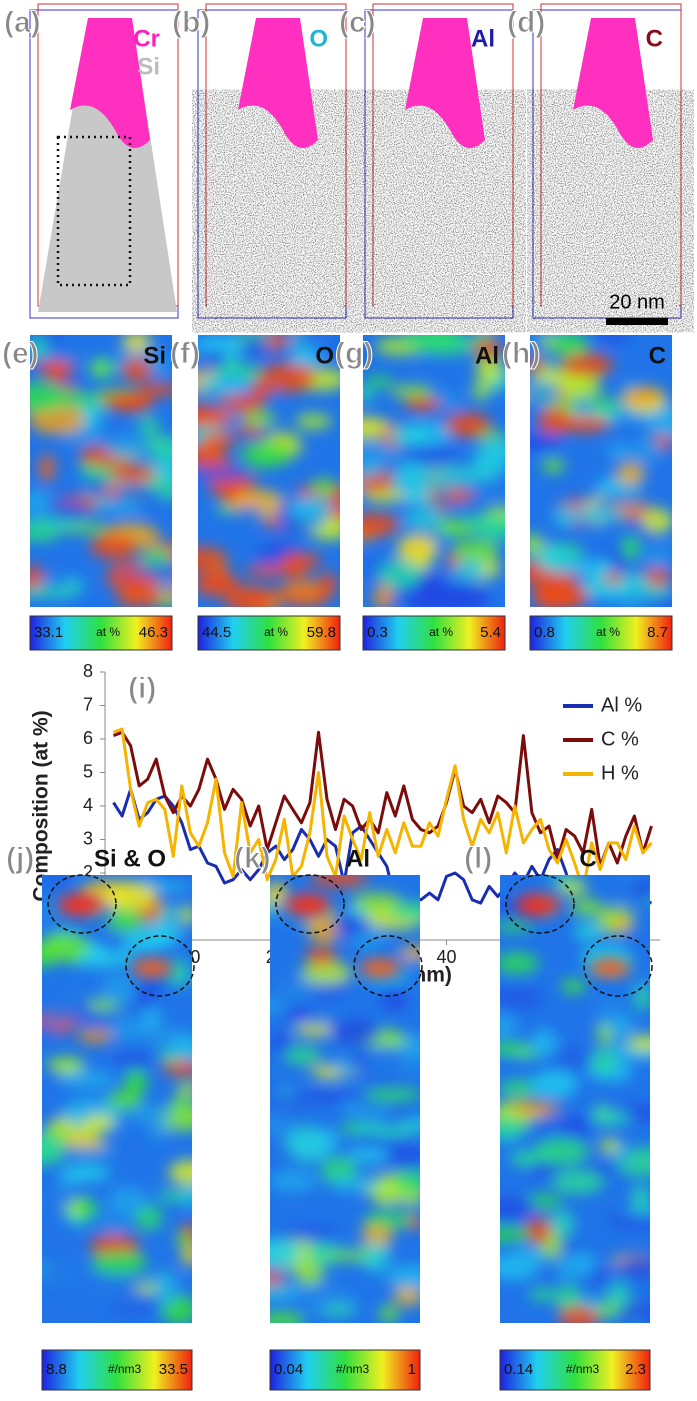 The width and height of the screenshot is (697, 1401). What do you see at coordinates (191, 22) in the screenshot?
I see `panel-label: (b)` at bounding box center [191, 22].